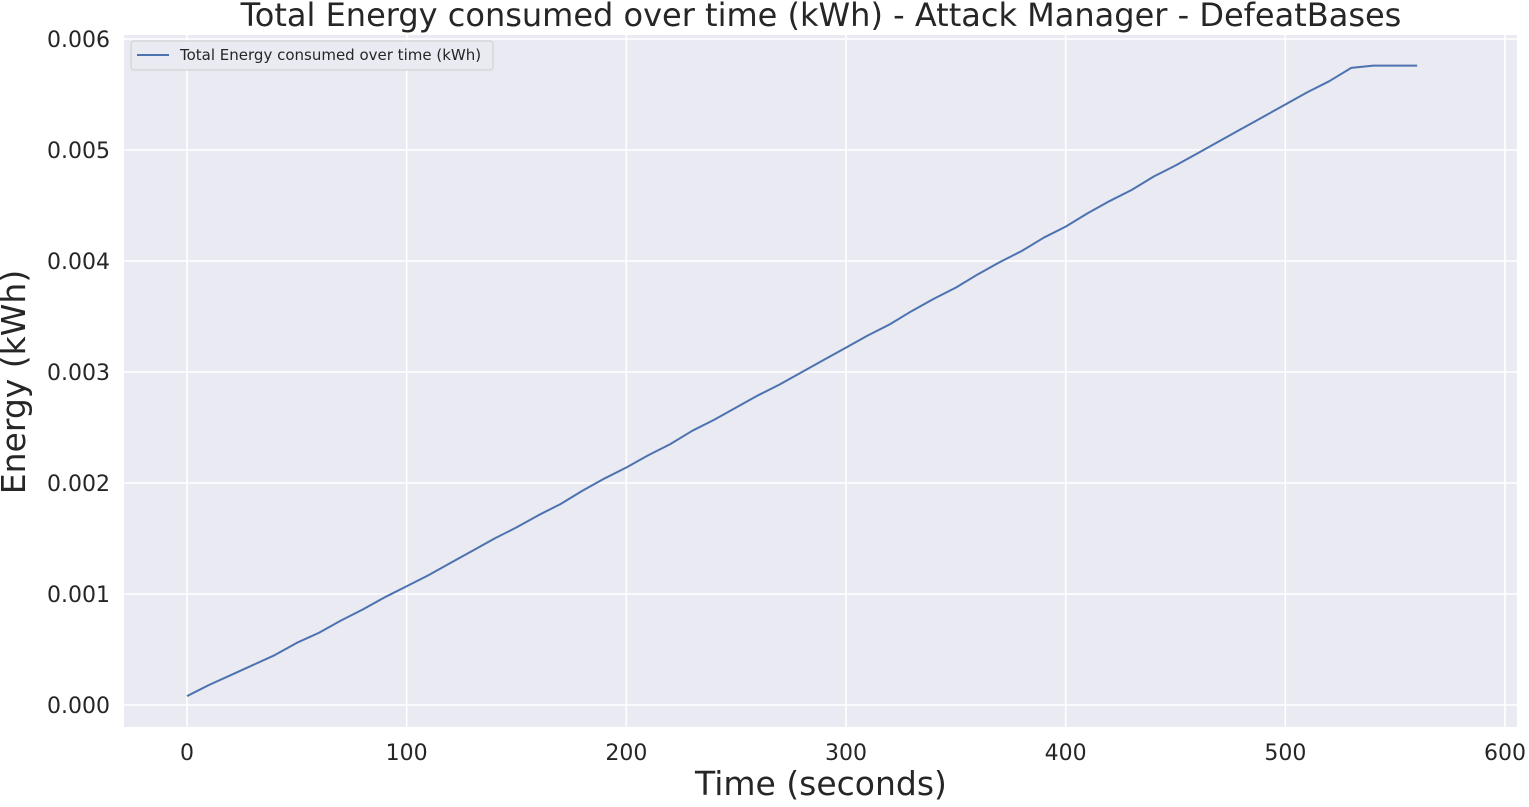 The height and width of the screenshot is (807, 1529). I want to click on y-tick-label: 0.003, so click(78, 373).